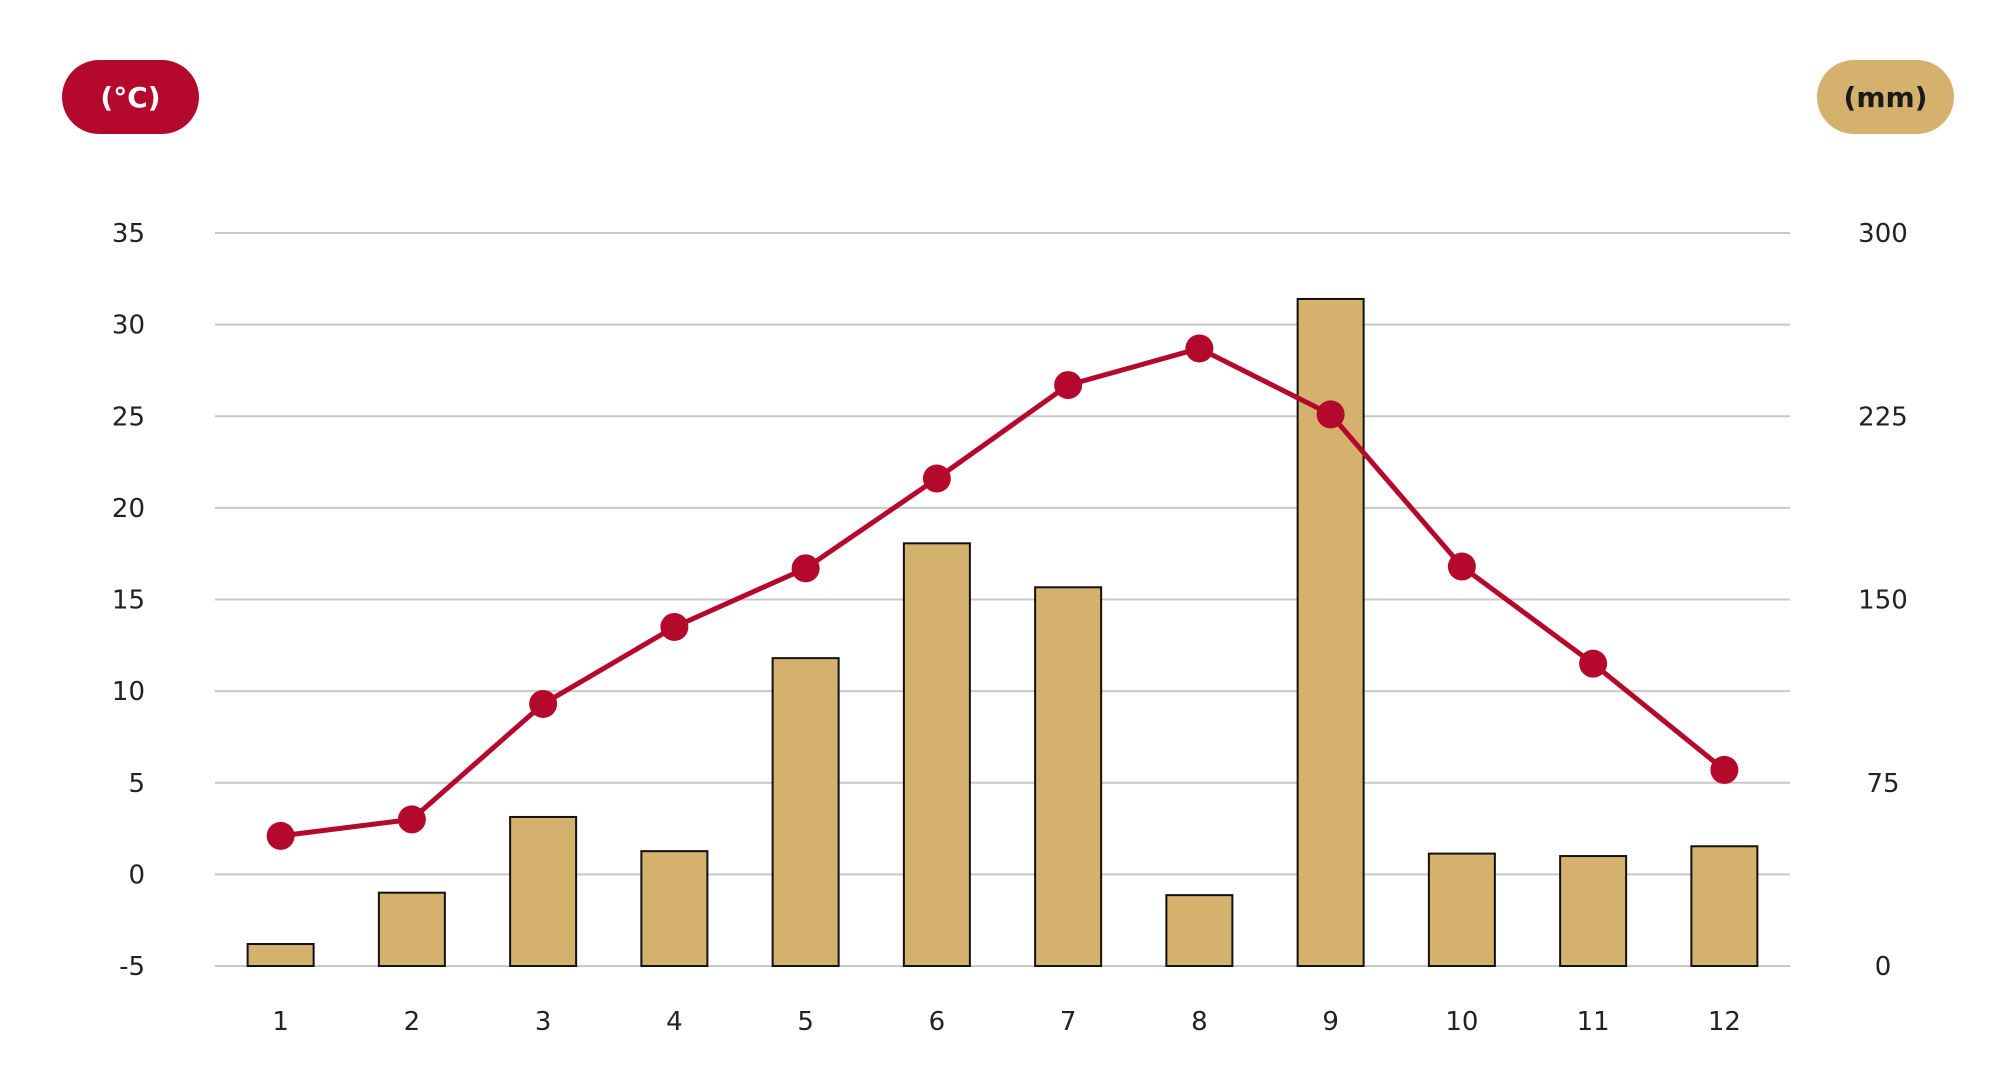 This screenshot has width=2000, height=1092. Describe the element at coordinates (1461, 1022) in the screenshot. I see `x-tick-label: 10` at that location.